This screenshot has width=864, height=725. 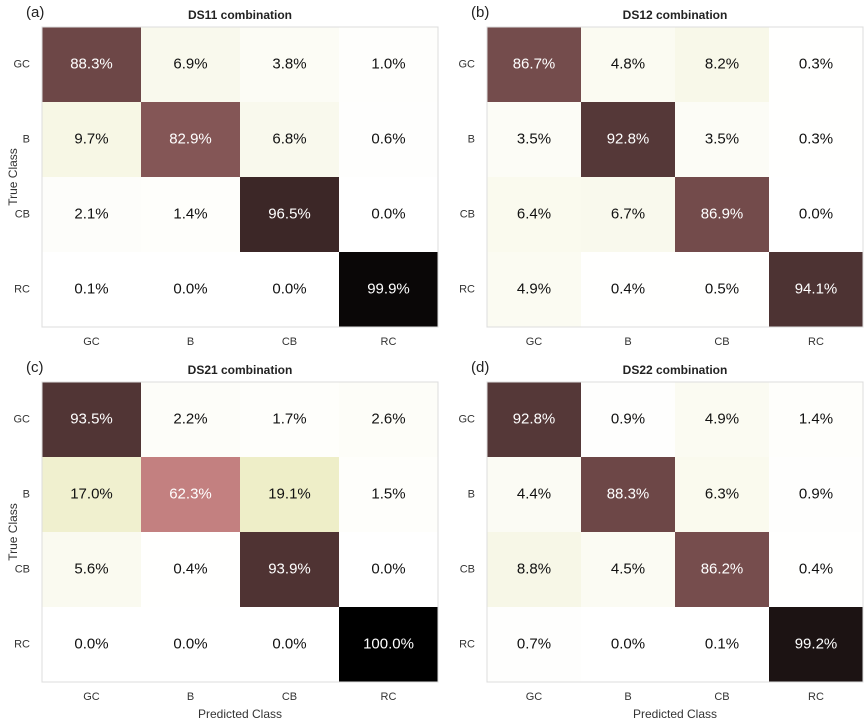 I want to click on cell-label: 17.0%, so click(x=91, y=493).